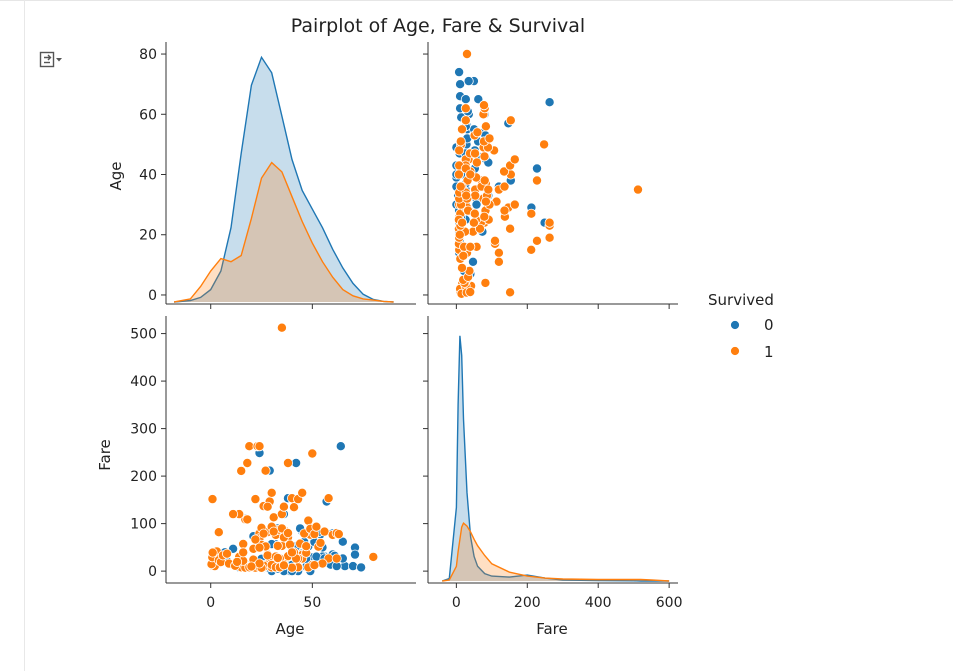 The width and height of the screenshot is (953, 671). I want to click on fare-kde-1-fill, so click(556, 552).